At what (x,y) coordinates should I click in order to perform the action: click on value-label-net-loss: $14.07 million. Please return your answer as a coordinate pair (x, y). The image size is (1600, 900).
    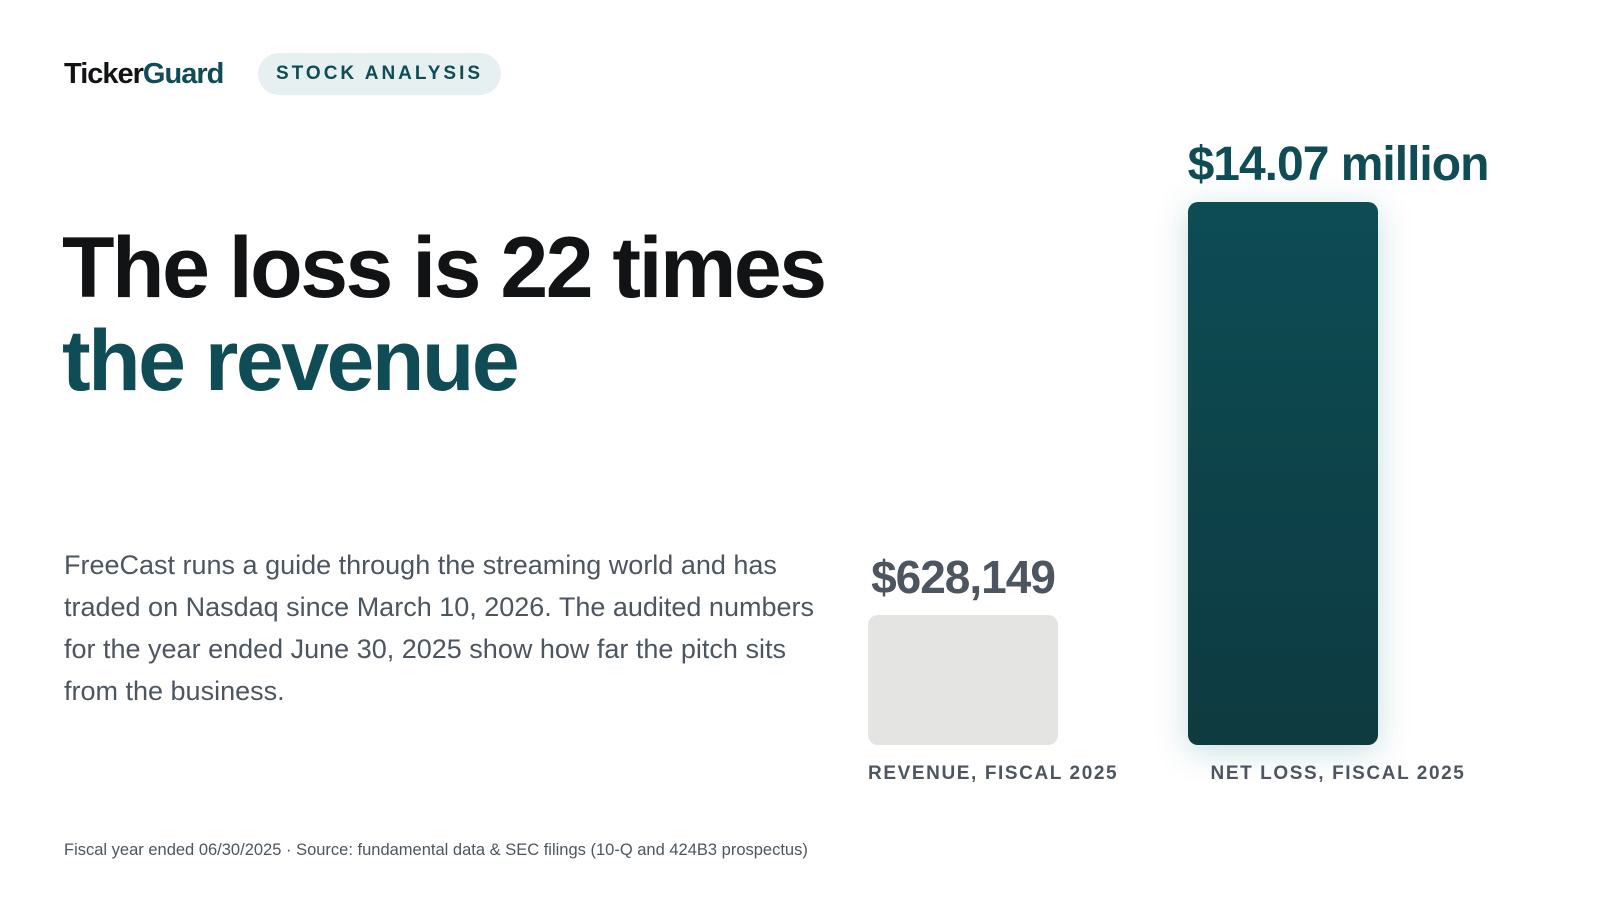
    Looking at the image, I should click on (1338, 164).